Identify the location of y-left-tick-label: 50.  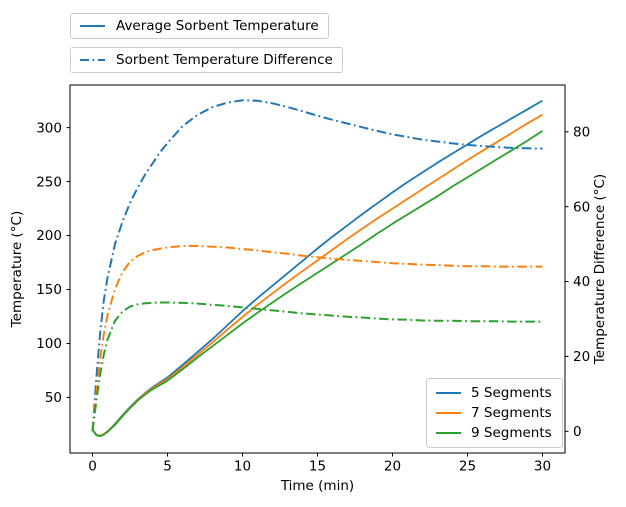
(53, 398).